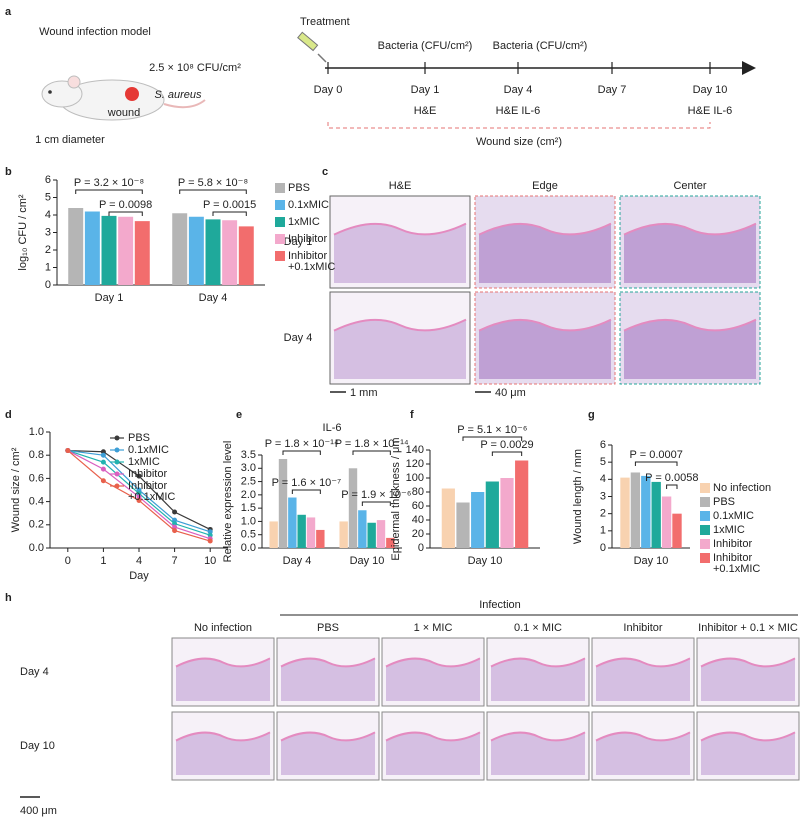  Describe the element at coordinates (248, 495) in the screenshot. I see `y-tick-label: 2.0` at that location.